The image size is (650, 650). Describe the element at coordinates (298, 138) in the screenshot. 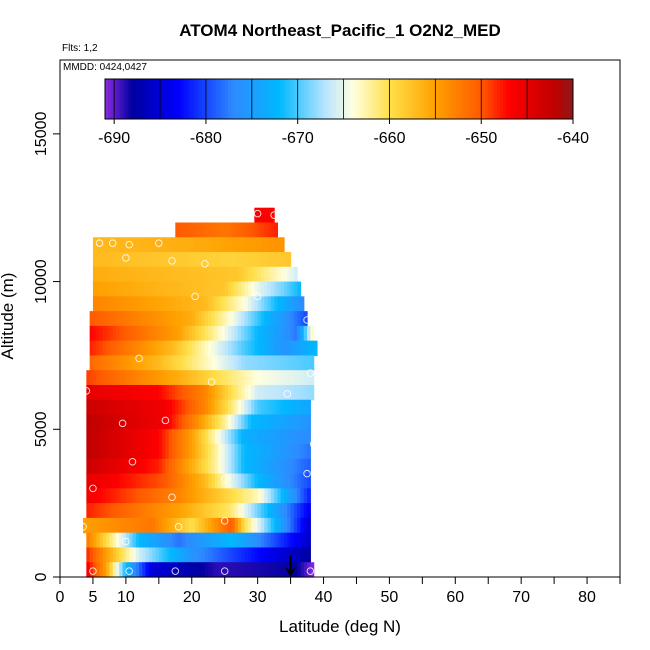

I see `colorbar-tick-label: -670` at that location.